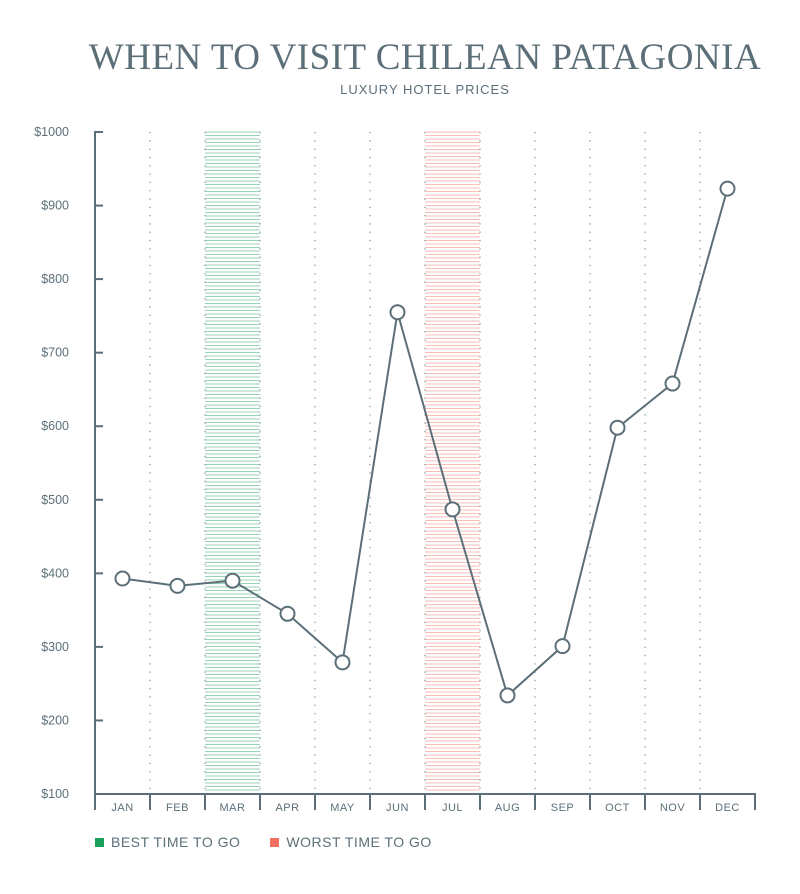 Image resolution: width=800 pixels, height=894 pixels. What do you see at coordinates (55, 353) in the screenshot?
I see `y-tick-label: $700` at bounding box center [55, 353].